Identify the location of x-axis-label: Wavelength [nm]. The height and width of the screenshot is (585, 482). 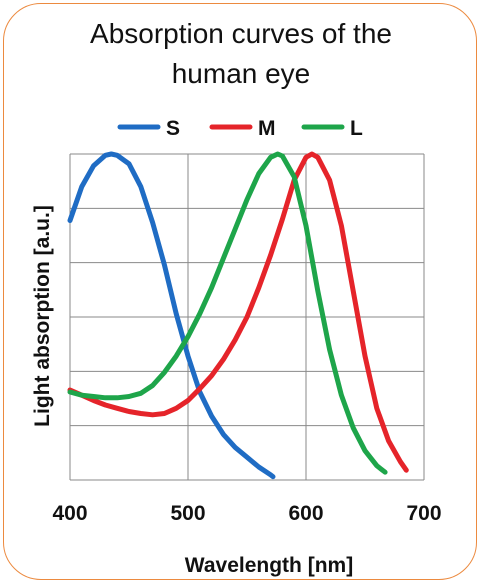
(269, 565).